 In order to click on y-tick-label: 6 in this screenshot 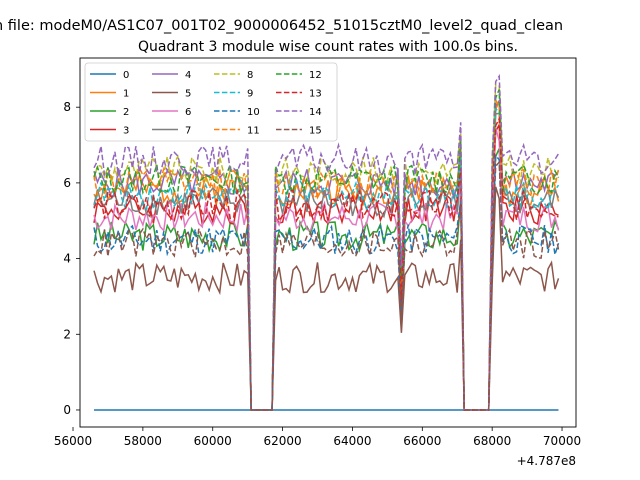, I will do `click(67, 183)`.